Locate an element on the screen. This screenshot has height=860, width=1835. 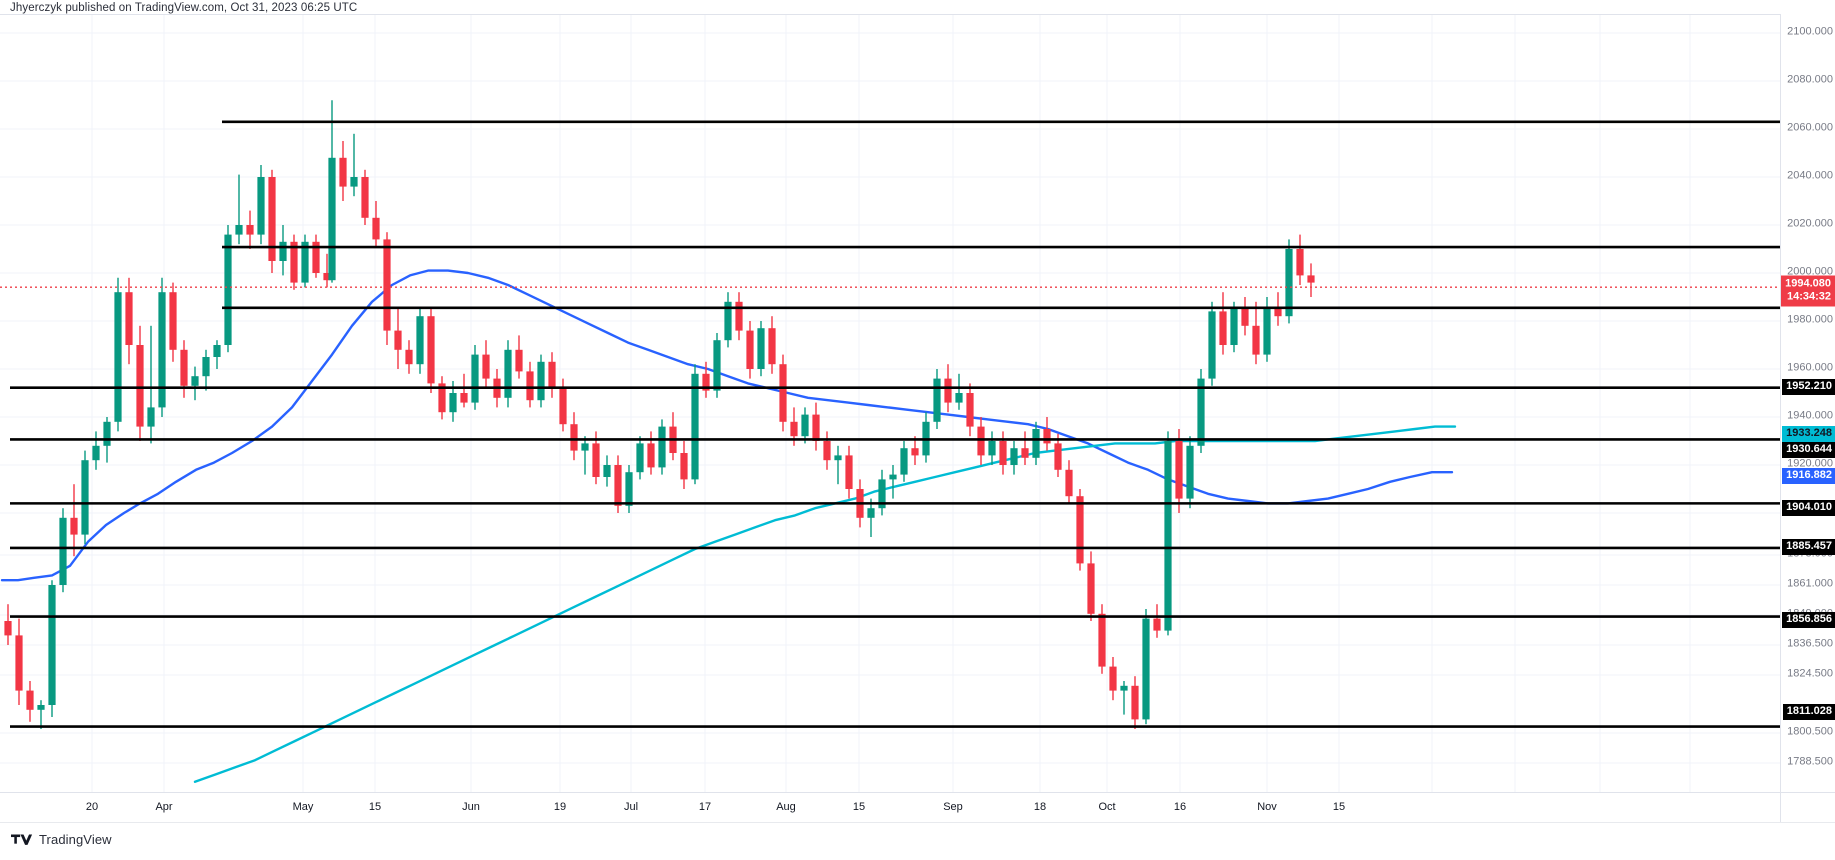
price-axis-tick: 2080.000 is located at coordinates (1810, 79).